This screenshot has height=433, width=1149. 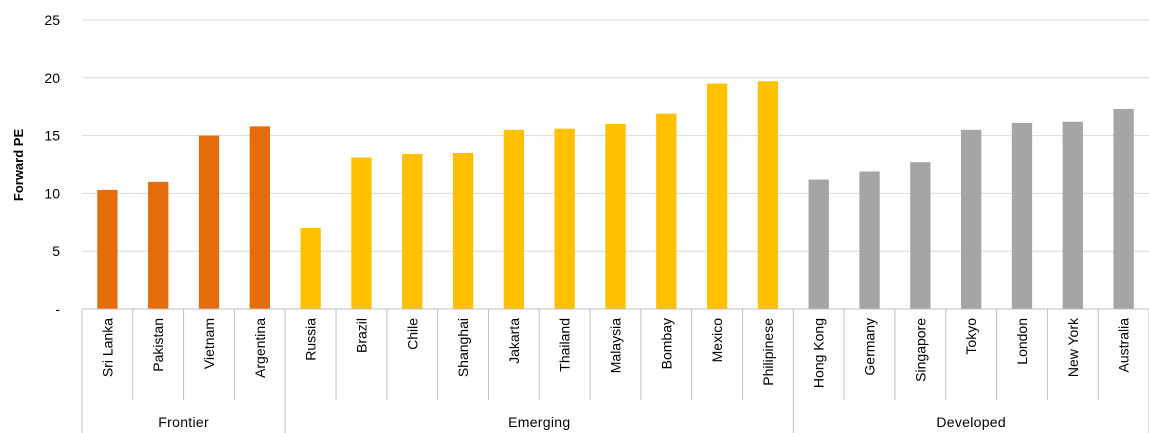 What do you see at coordinates (18, 165) in the screenshot?
I see `y-axis-title: Forward PE` at bounding box center [18, 165].